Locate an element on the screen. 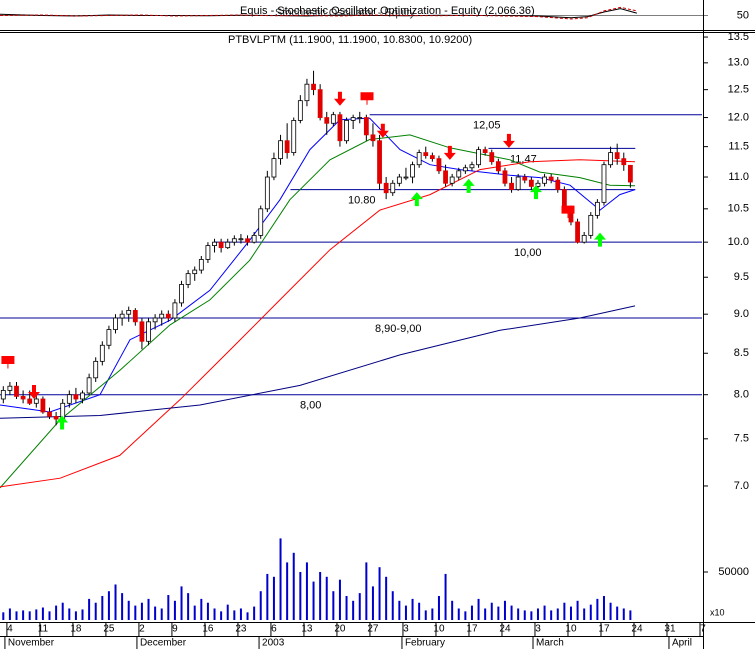  y-tick-label: 8.5 is located at coordinates (741, 353).